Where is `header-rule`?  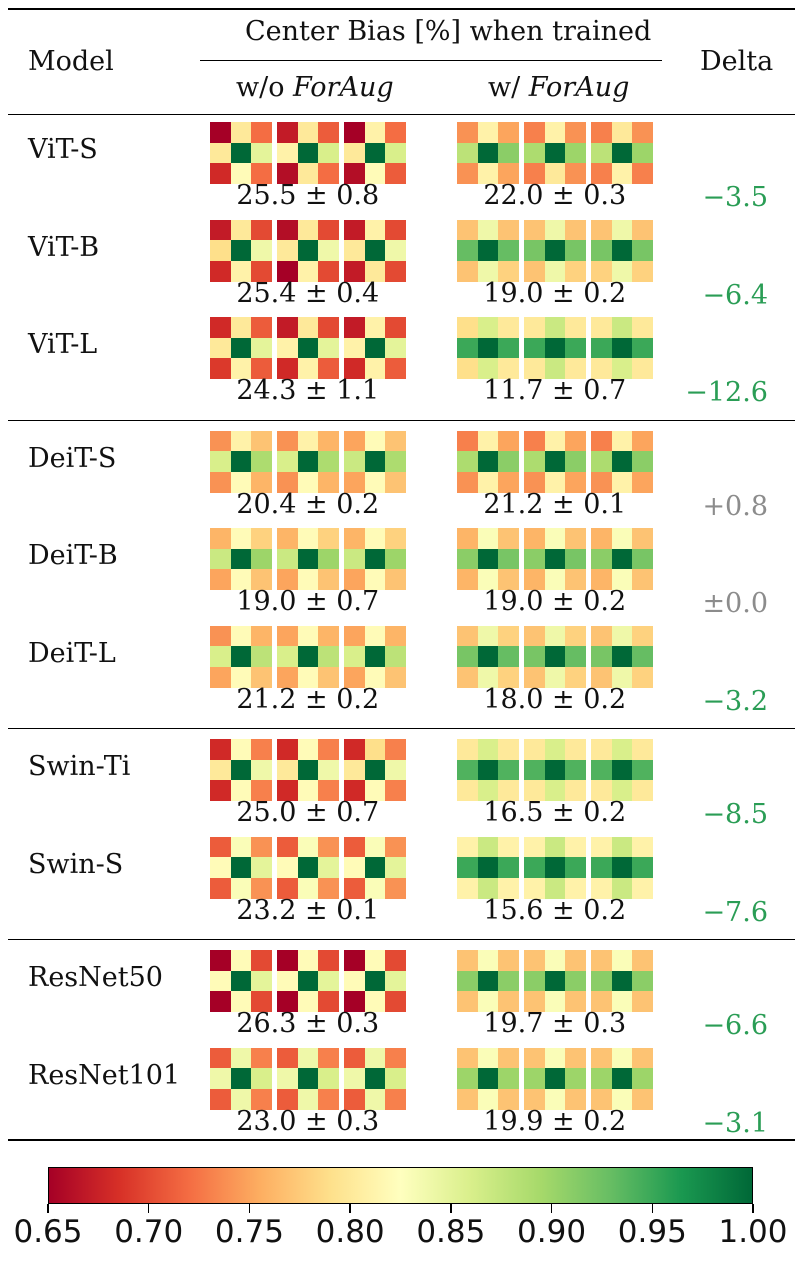
header-rule is located at coordinates (401, 115).